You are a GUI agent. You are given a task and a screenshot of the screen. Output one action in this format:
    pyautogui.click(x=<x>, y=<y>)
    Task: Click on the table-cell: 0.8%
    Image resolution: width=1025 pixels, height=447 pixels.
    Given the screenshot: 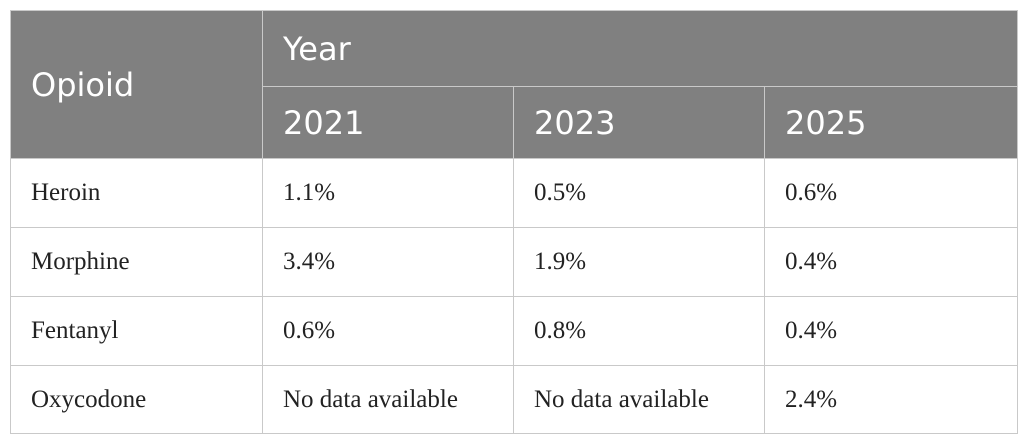 What is the action you would take?
    pyautogui.click(x=639, y=331)
    